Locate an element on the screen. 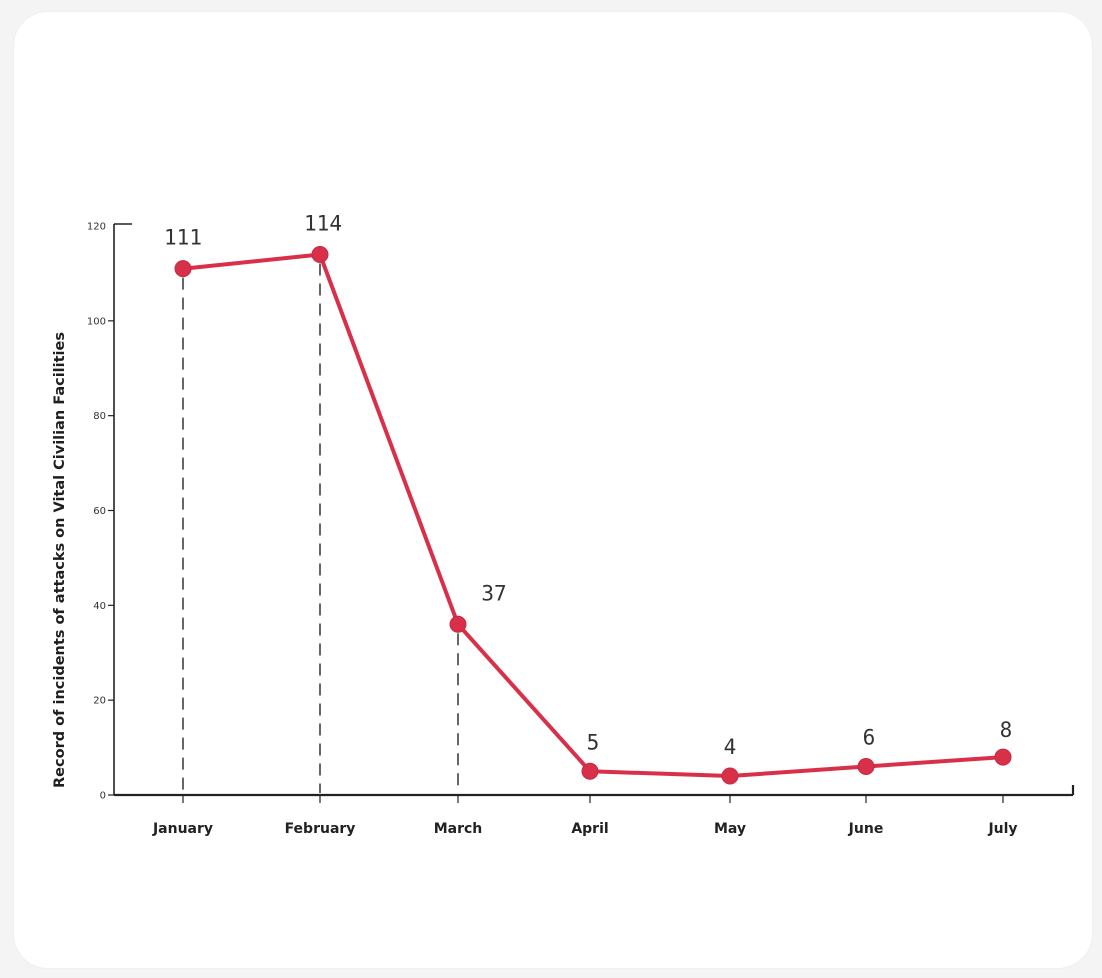 Image resolution: width=1102 pixels, height=978 pixels. y-tick-label: 0 is located at coordinates (103, 796).